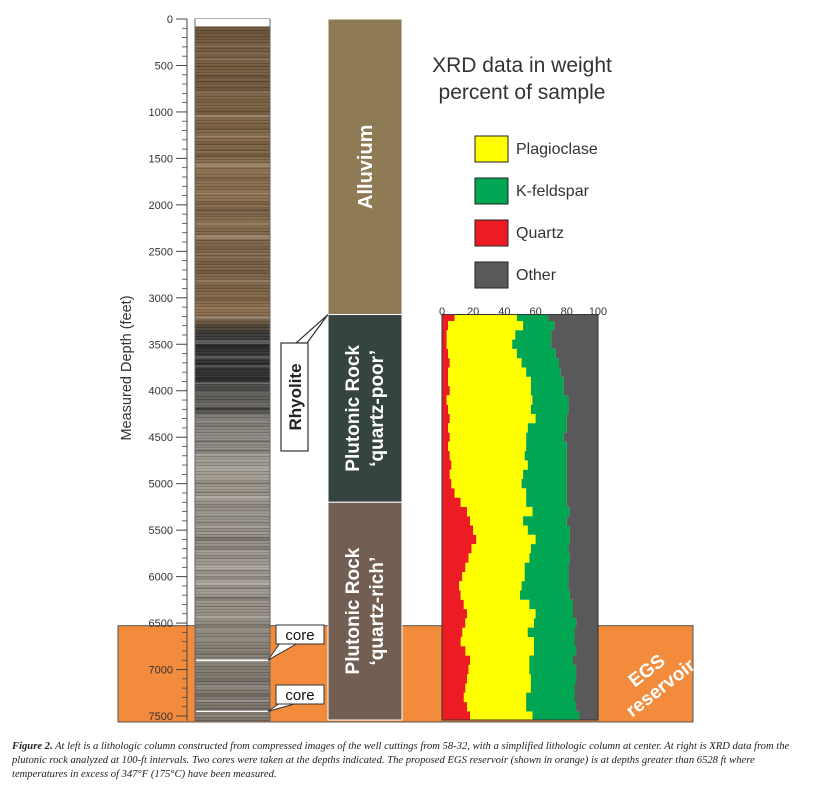 This screenshot has width=814, height=805. What do you see at coordinates (459, 517) in the screenshot?
I see `xrd-series-quartz` at bounding box center [459, 517].